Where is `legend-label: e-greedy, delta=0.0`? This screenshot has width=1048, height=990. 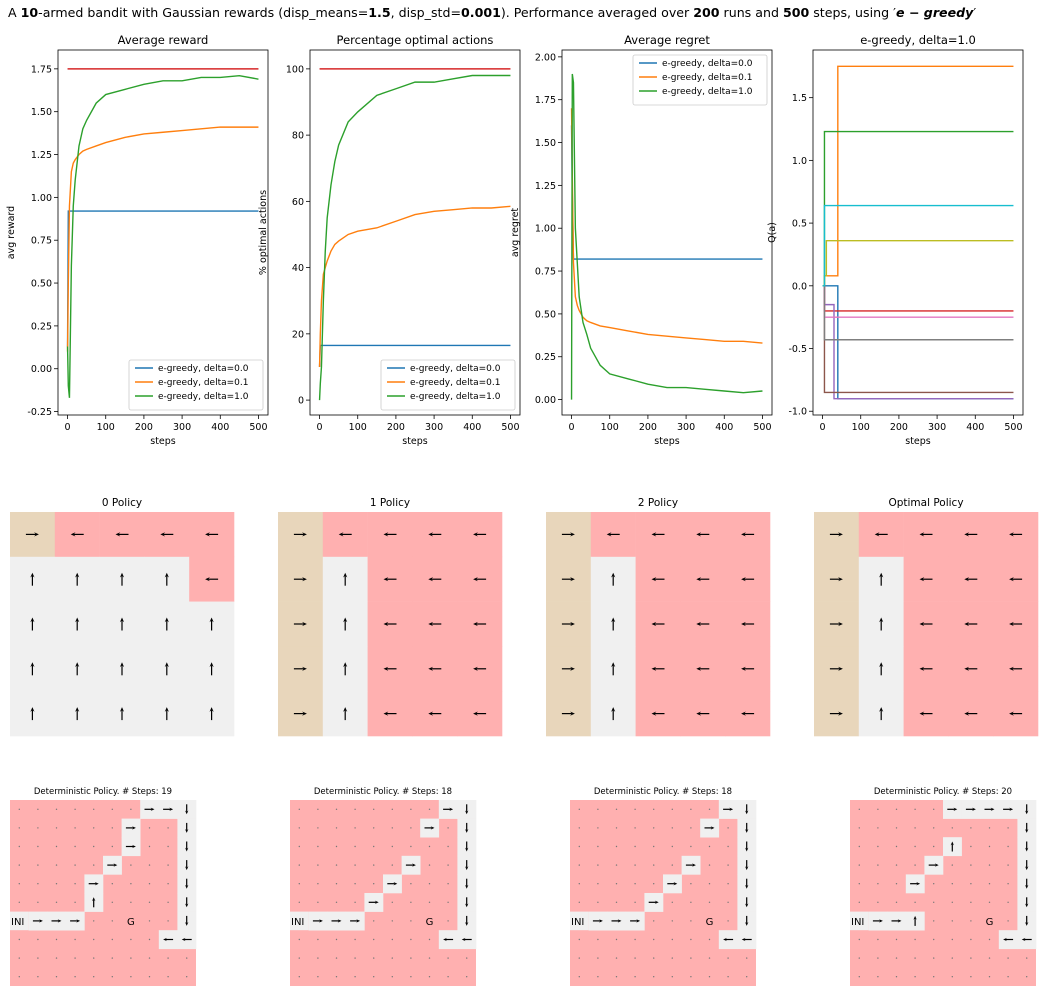
legend-label: e-greedy, delta=0.0 is located at coordinates (707, 64).